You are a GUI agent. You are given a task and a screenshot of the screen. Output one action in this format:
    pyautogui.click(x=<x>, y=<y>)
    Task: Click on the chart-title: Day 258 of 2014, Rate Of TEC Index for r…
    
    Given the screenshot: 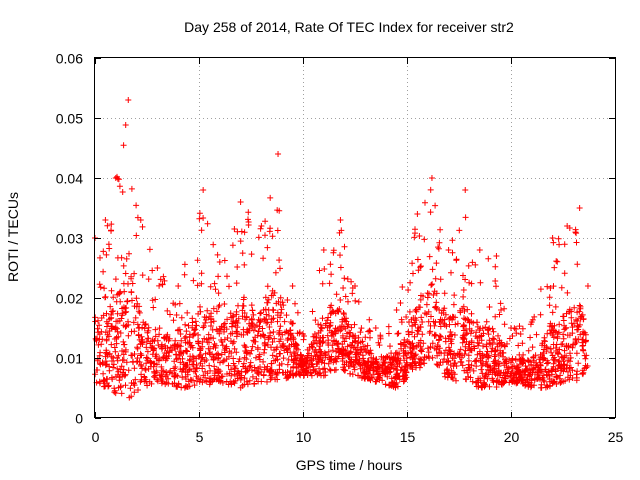 What is the action you would take?
    pyautogui.click(x=349, y=27)
    